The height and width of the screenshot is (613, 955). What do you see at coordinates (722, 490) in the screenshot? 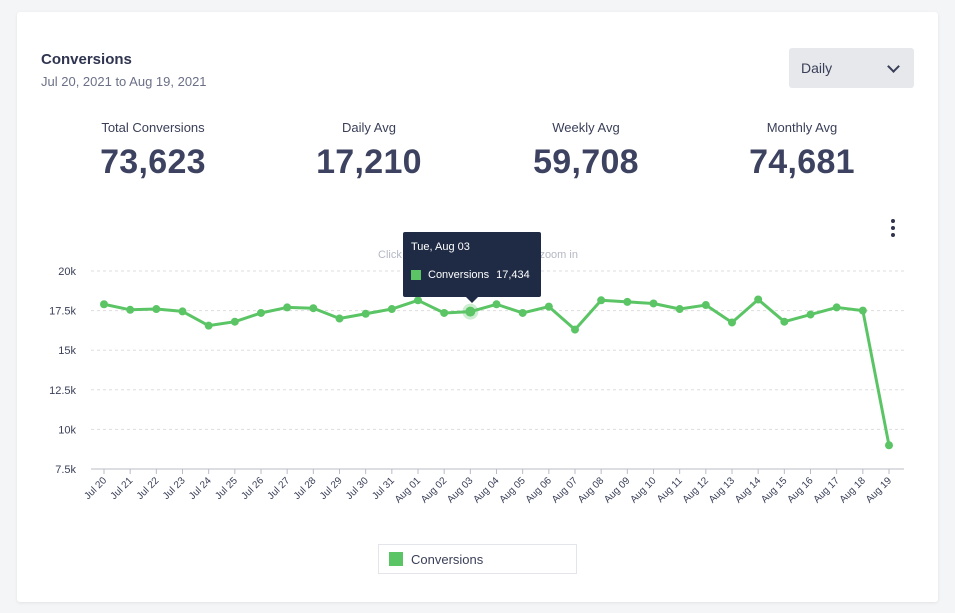
I see `x-tick-label: Aug 13` at bounding box center [722, 490].